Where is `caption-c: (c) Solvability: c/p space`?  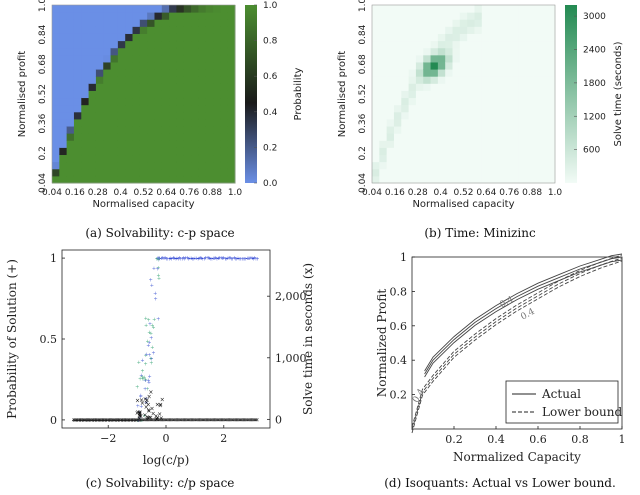
caption-c: (c) Solvability: c/p space is located at coordinates (160, 483).